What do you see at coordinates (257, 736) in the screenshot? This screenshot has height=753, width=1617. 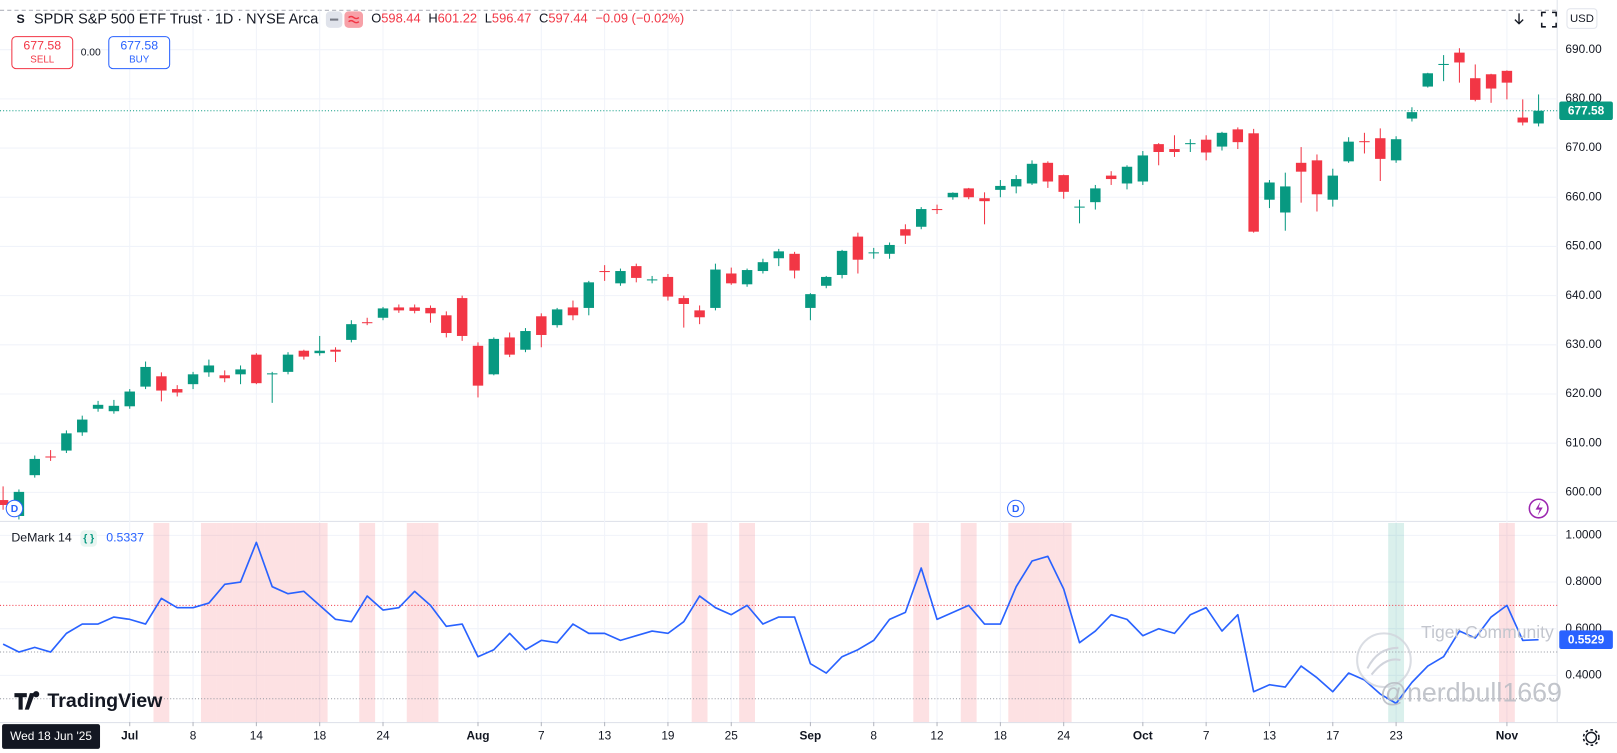 I see `x-tick-label: 14` at bounding box center [257, 736].